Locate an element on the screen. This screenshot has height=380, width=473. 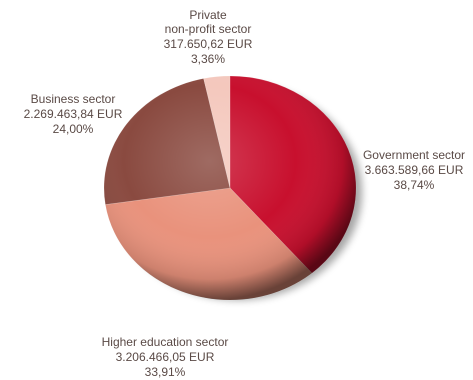
label-higher-education-value: 3.206.466,05 EUR is located at coordinates (165, 357).